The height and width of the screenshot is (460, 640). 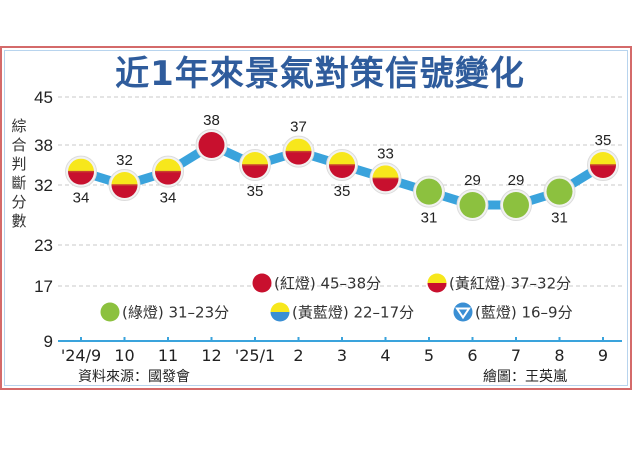 I want to click on y-tick-label: 23, so click(x=43, y=245).